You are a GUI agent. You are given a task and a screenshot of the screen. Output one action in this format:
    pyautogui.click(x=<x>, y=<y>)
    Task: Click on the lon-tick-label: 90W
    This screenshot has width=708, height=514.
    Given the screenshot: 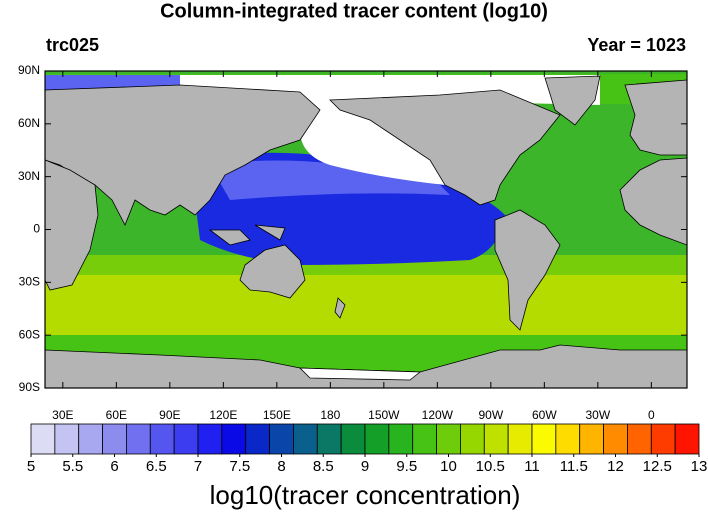 What is the action you would take?
    pyautogui.click(x=490, y=415)
    